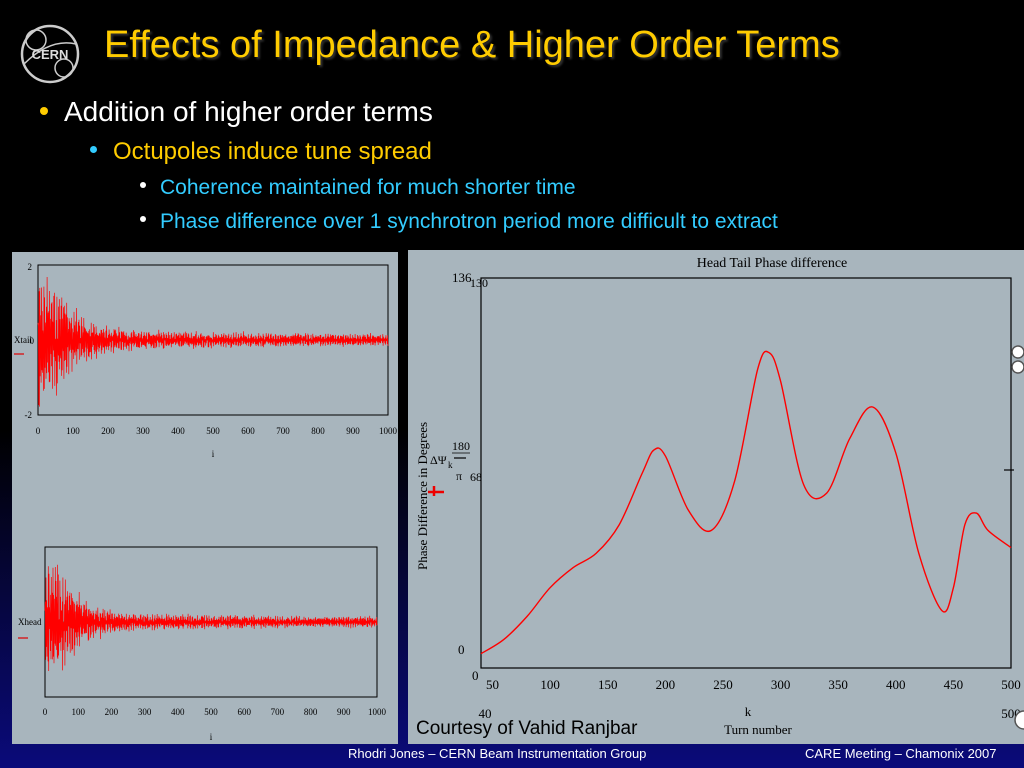  What do you see at coordinates (272, 151) in the screenshot?
I see `bullet-level2-text: Octupoles induce tune spread` at bounding box center [272, 151].